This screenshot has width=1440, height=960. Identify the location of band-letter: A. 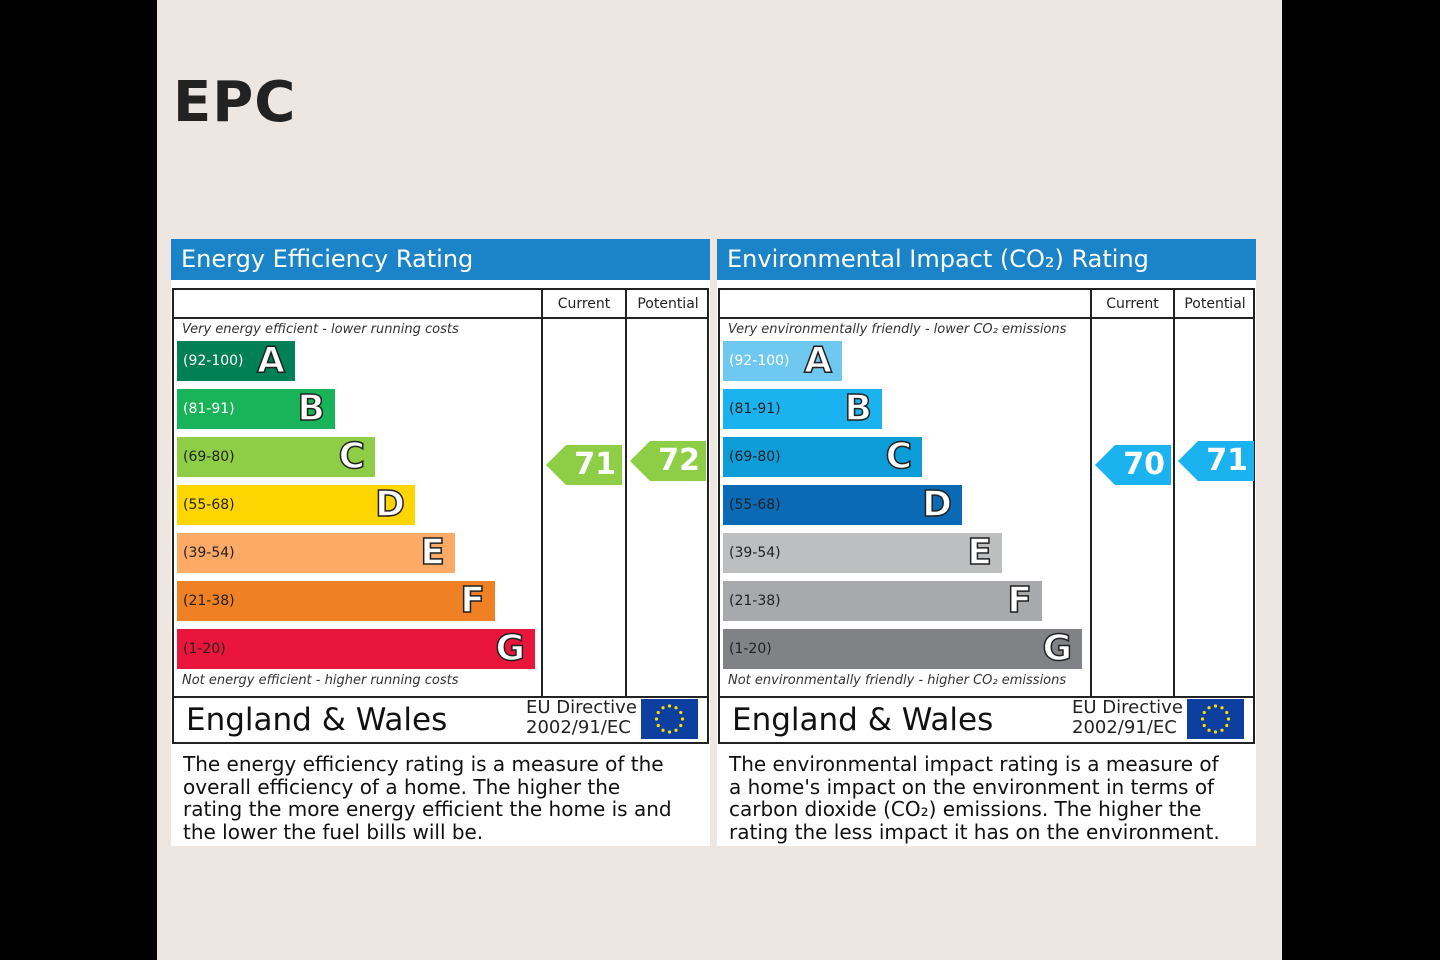
(817, 361).